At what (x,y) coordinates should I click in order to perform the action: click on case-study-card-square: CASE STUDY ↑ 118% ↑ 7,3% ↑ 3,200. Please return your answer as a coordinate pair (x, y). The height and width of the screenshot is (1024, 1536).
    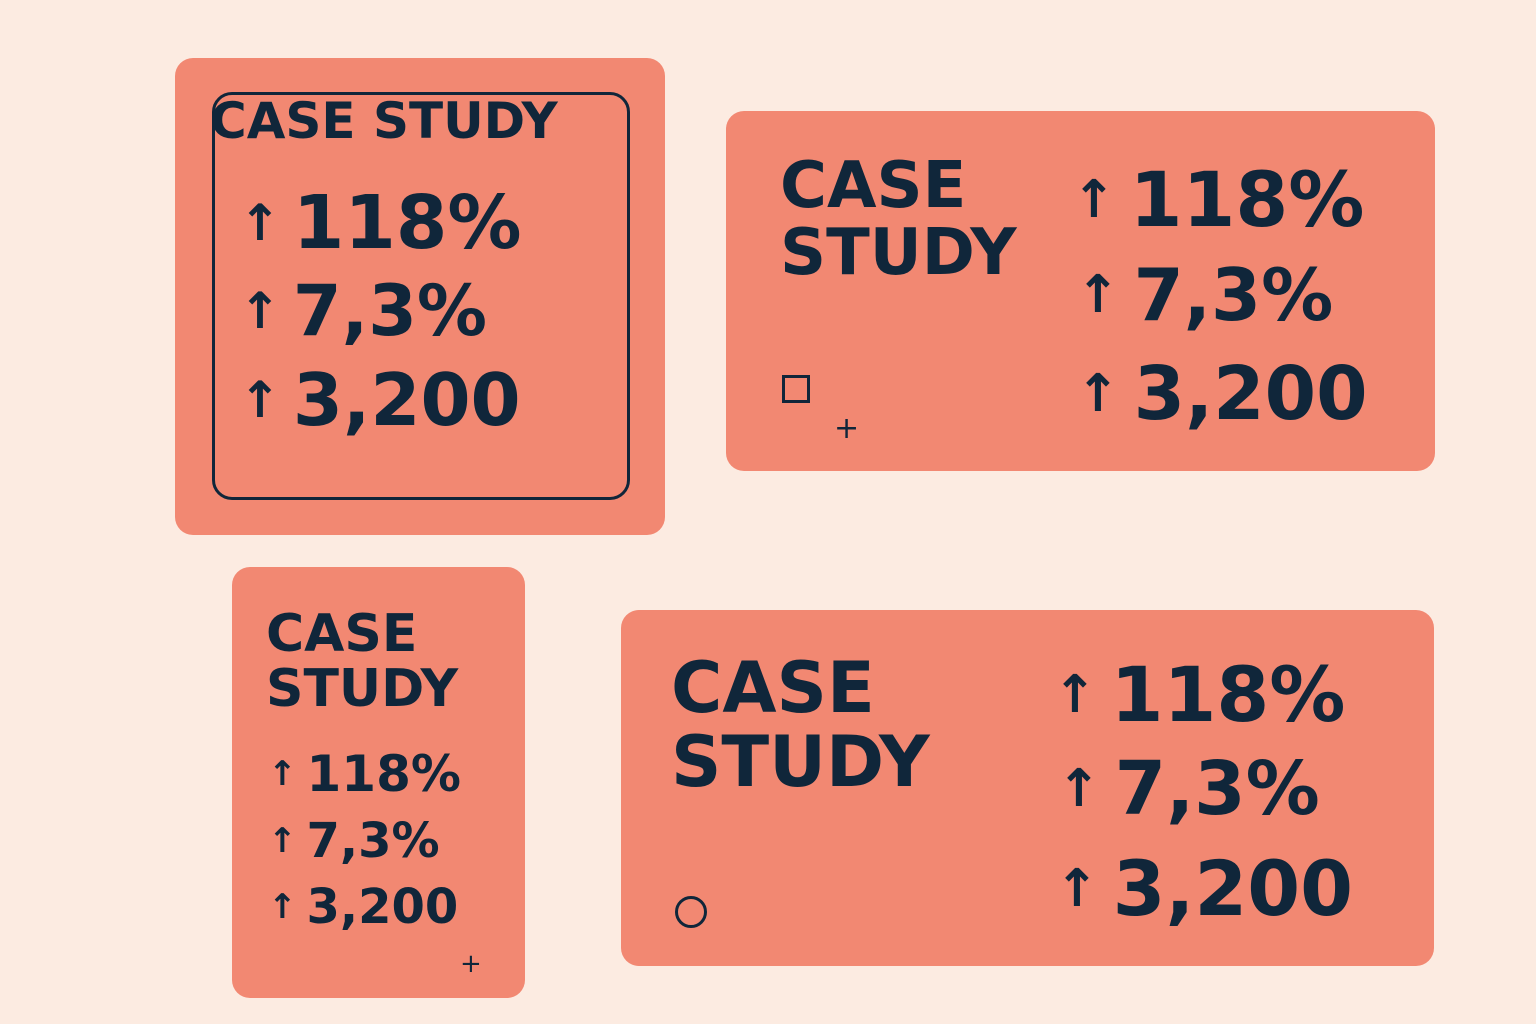
    Looking at the image, I should click on (420, 296).